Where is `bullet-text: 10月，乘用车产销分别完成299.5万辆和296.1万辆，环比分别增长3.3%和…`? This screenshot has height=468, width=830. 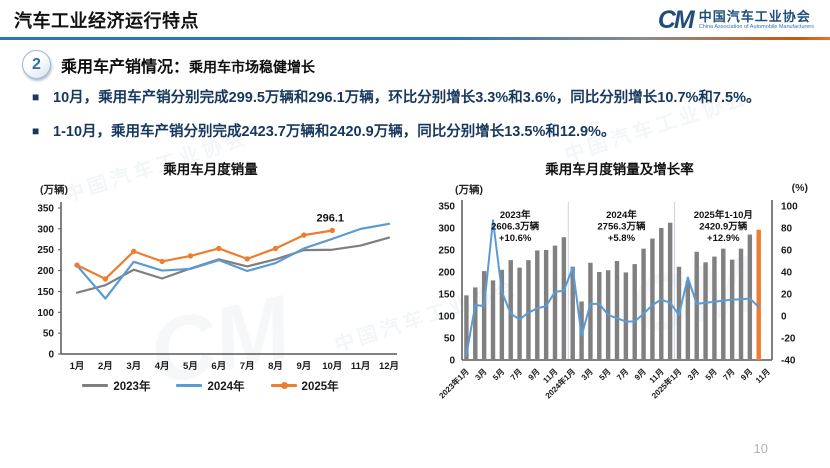
bullet-text: 10月，乘用车产销分别完成299.5万辆和296.1万辆，环比分别增长3.3%和… is located at coordinates (407, 98).